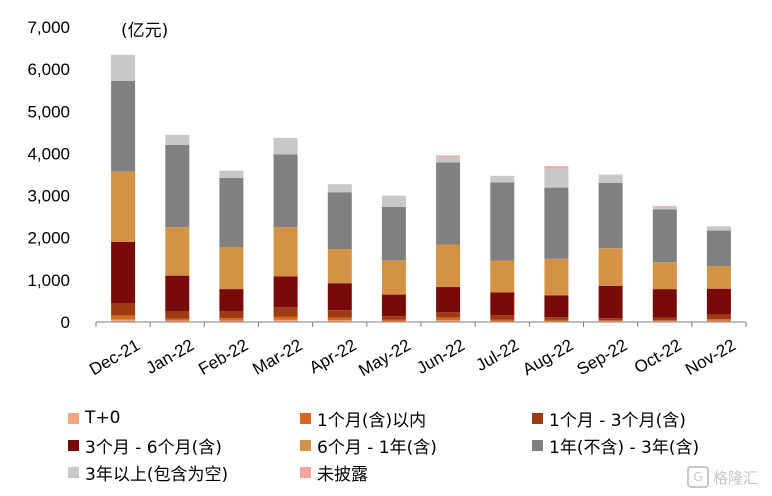 This screenshot has height=496, width=772. What do you see at coordinates (421, 324) in the screenshot?
I see `x-axis-ticks` at bounding box center [421, 324].